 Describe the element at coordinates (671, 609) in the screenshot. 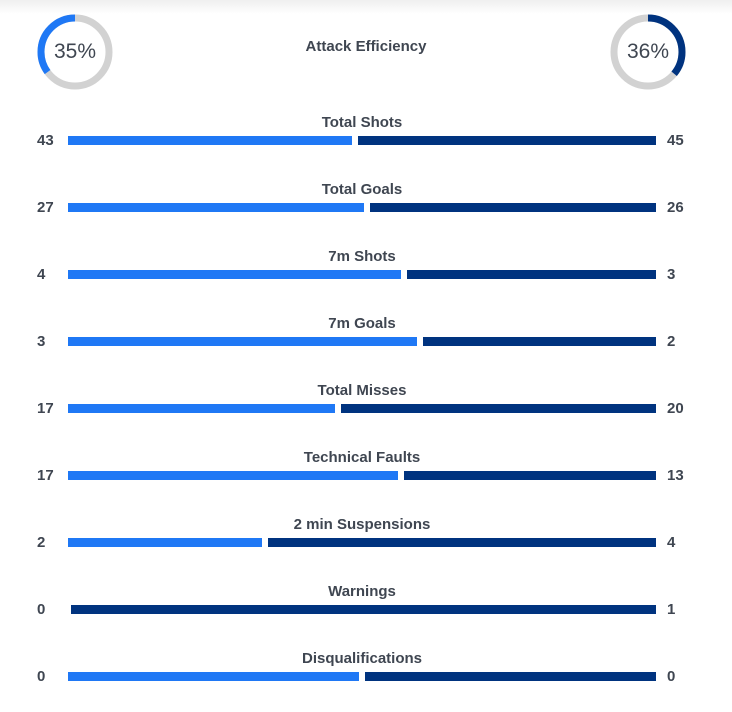

I see `away-value: 1` at that location.